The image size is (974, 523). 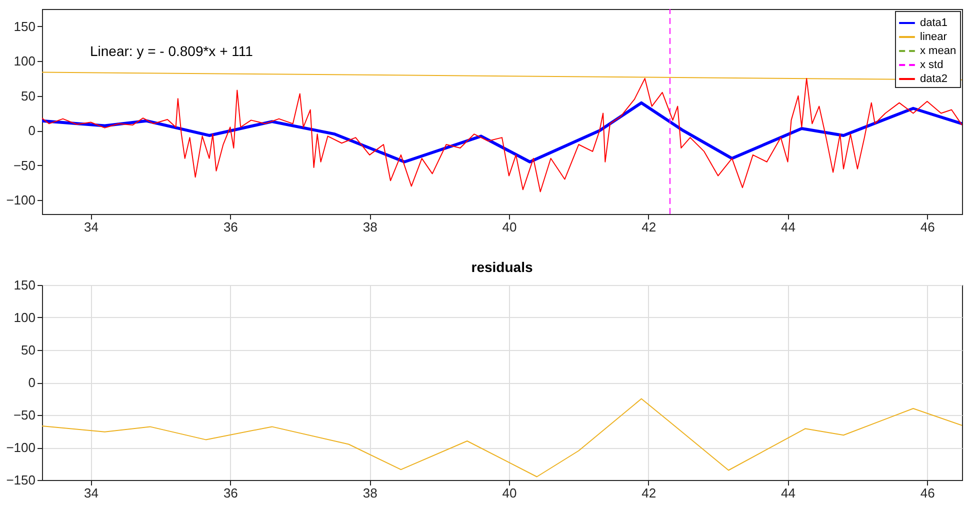 What do you see at coordinates (934, 23) in the screenshot?
I see `legend-label: data1` at bounding box center [934, 23].